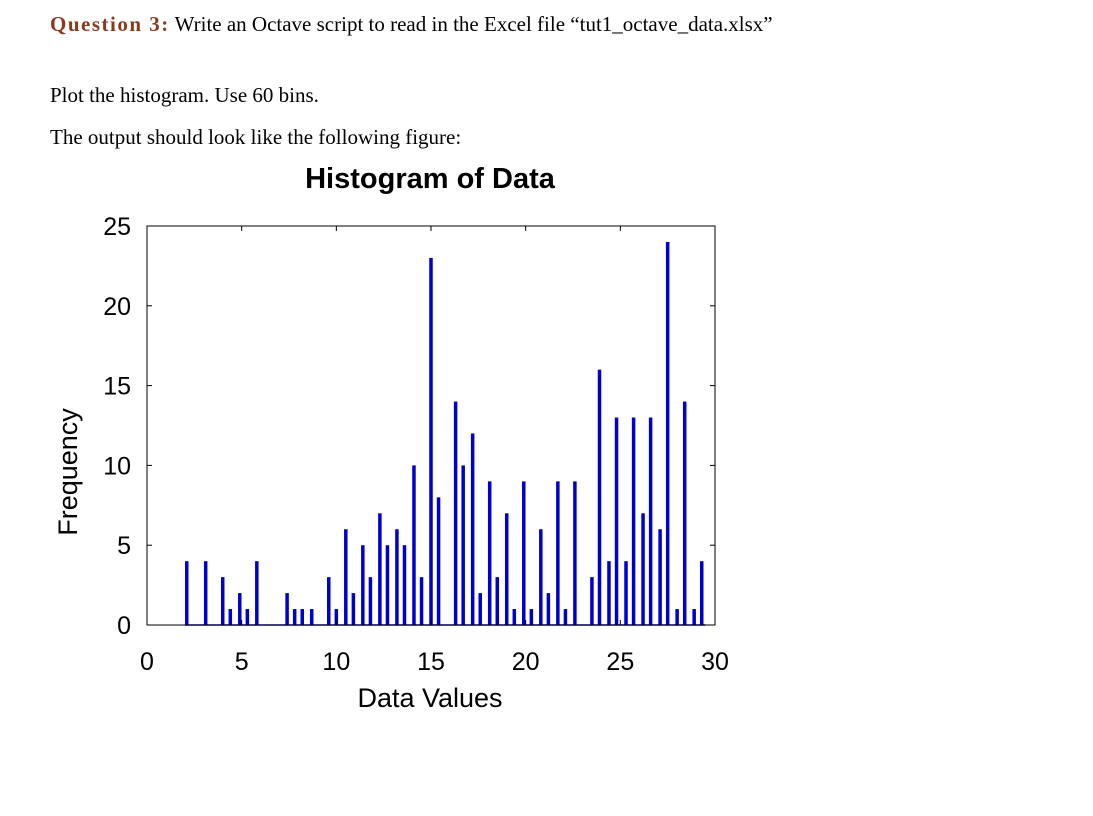 This screenshot has width=1093, height=816. Describe the element at coordinates (430, 179) in the screenshot. I see `chart-title: Histogram of Data` at that location.